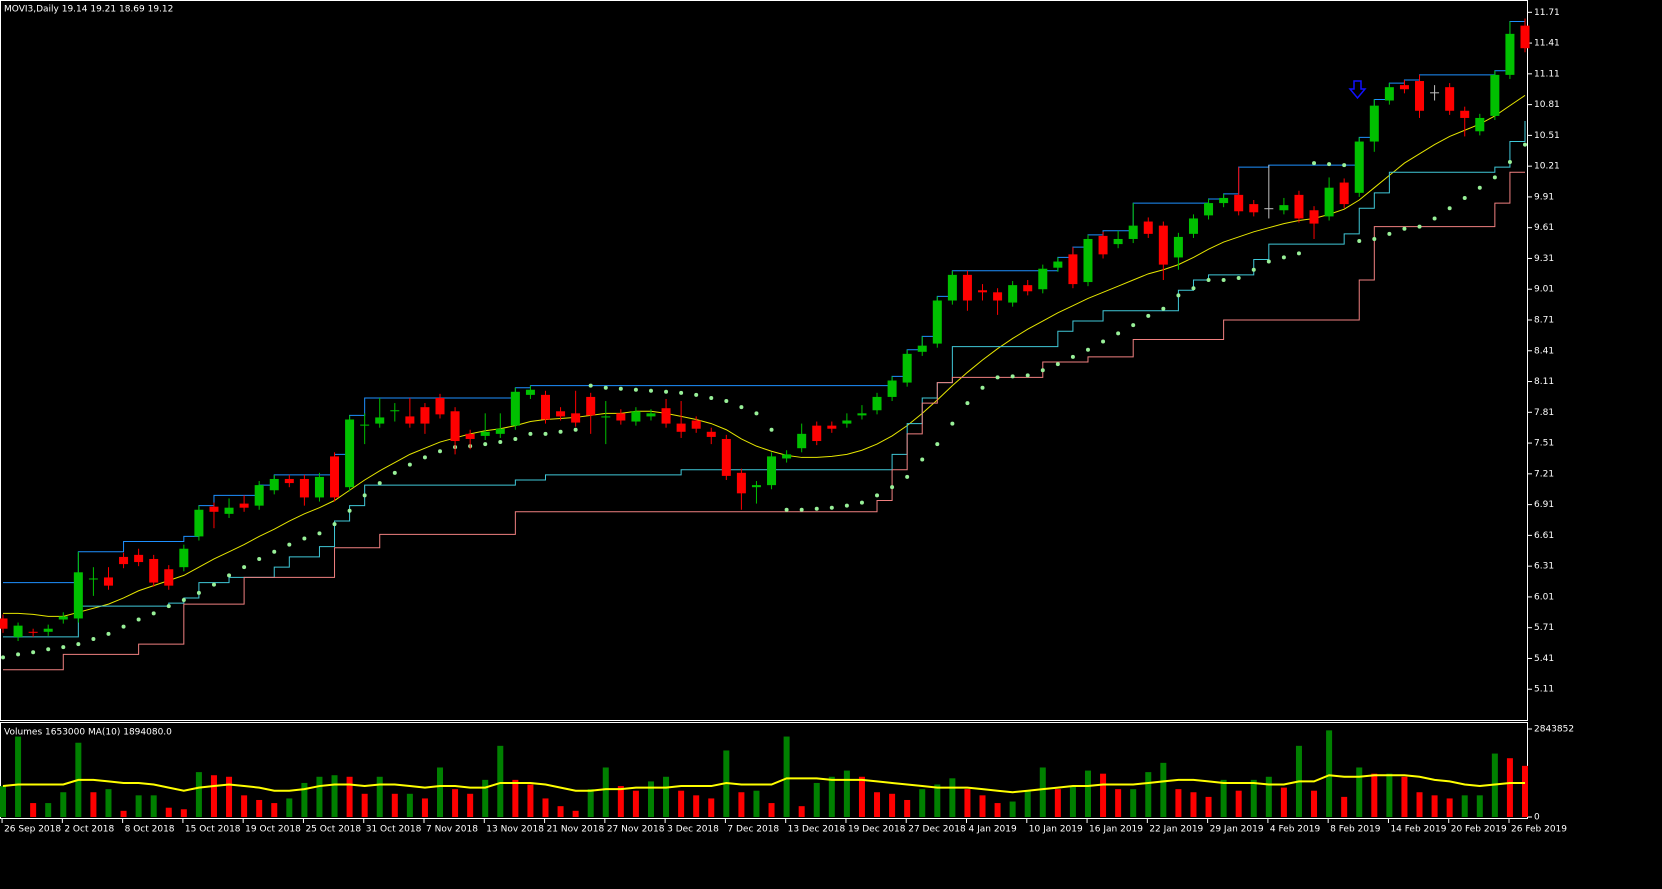 The width and height of the screenshot is (1662, 889). Describe the element at coordinates (1547, 74) in the screenshot. I see `y-tick-label: 11.11` at that location.